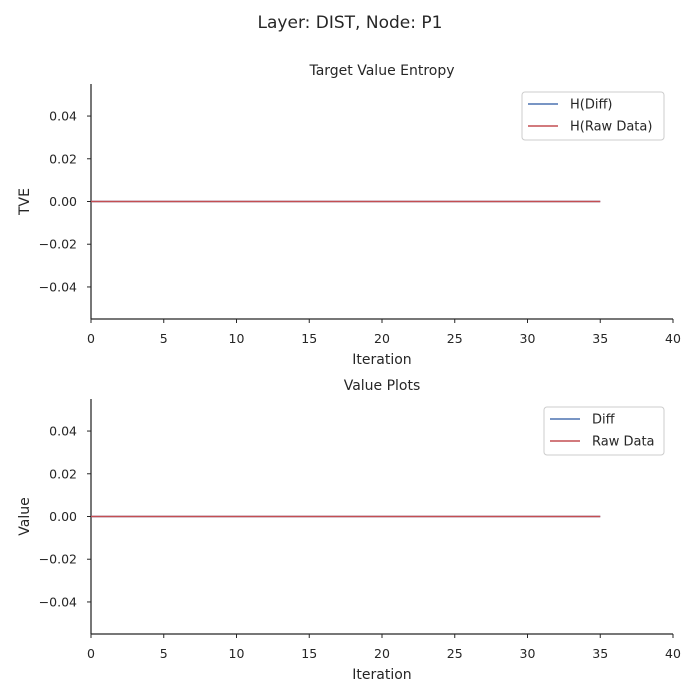  Describe the element at coordinates (382, 386) in the screenshot. I see `axes-title: Value Plots` at that location.